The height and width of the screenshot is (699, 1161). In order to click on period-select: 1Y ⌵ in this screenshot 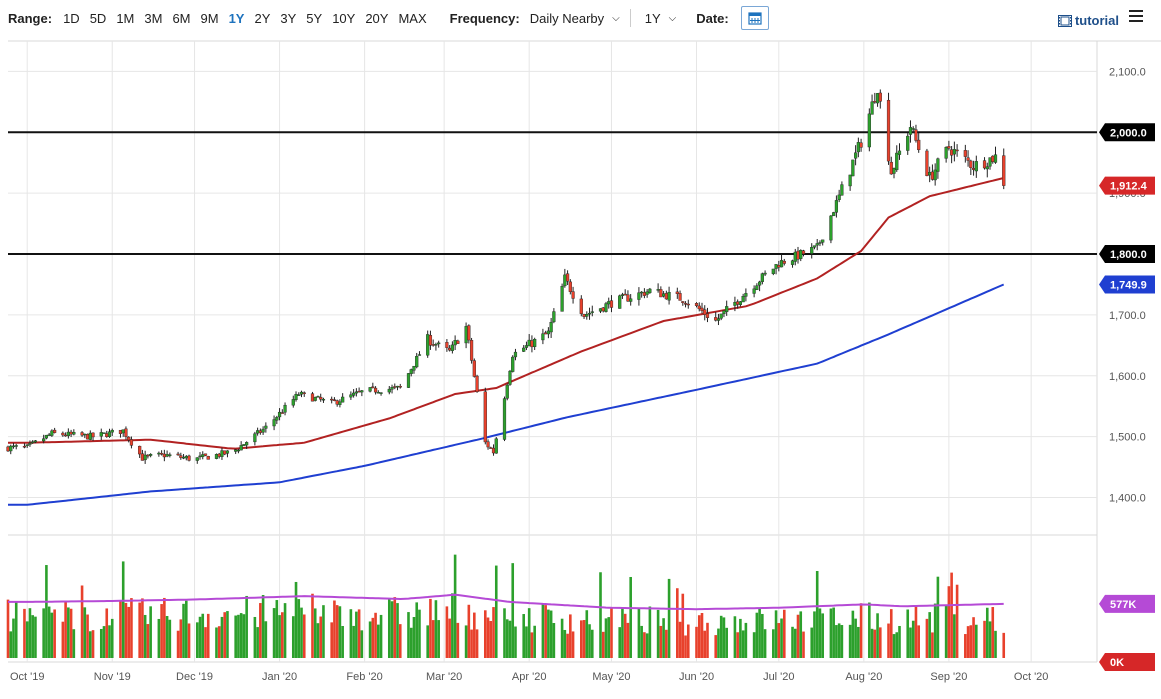, I will do `click(661, 18)`.